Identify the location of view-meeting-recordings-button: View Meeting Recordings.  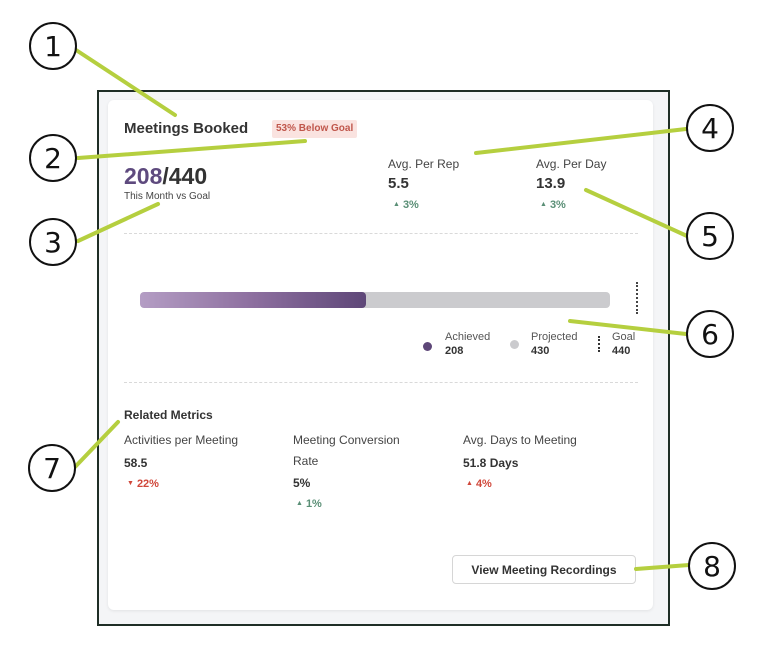
(544, 569).